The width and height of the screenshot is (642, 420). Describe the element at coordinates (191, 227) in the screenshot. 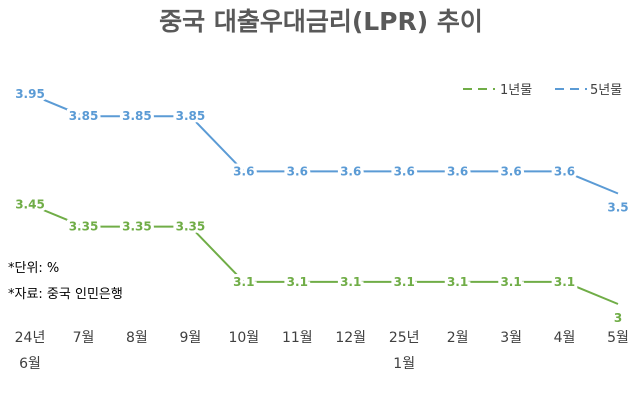

I see `data-label-s0-3: 3.35` at that location.